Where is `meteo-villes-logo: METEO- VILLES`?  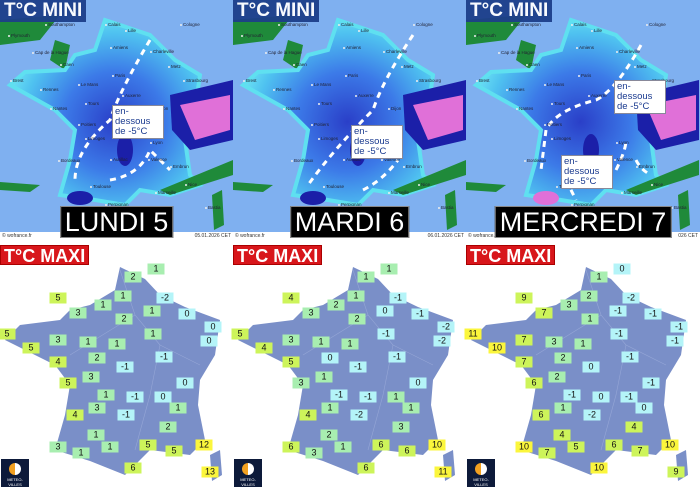
meteo-villes-logo: METEO- VILLES is located at coordinates (15, 473).